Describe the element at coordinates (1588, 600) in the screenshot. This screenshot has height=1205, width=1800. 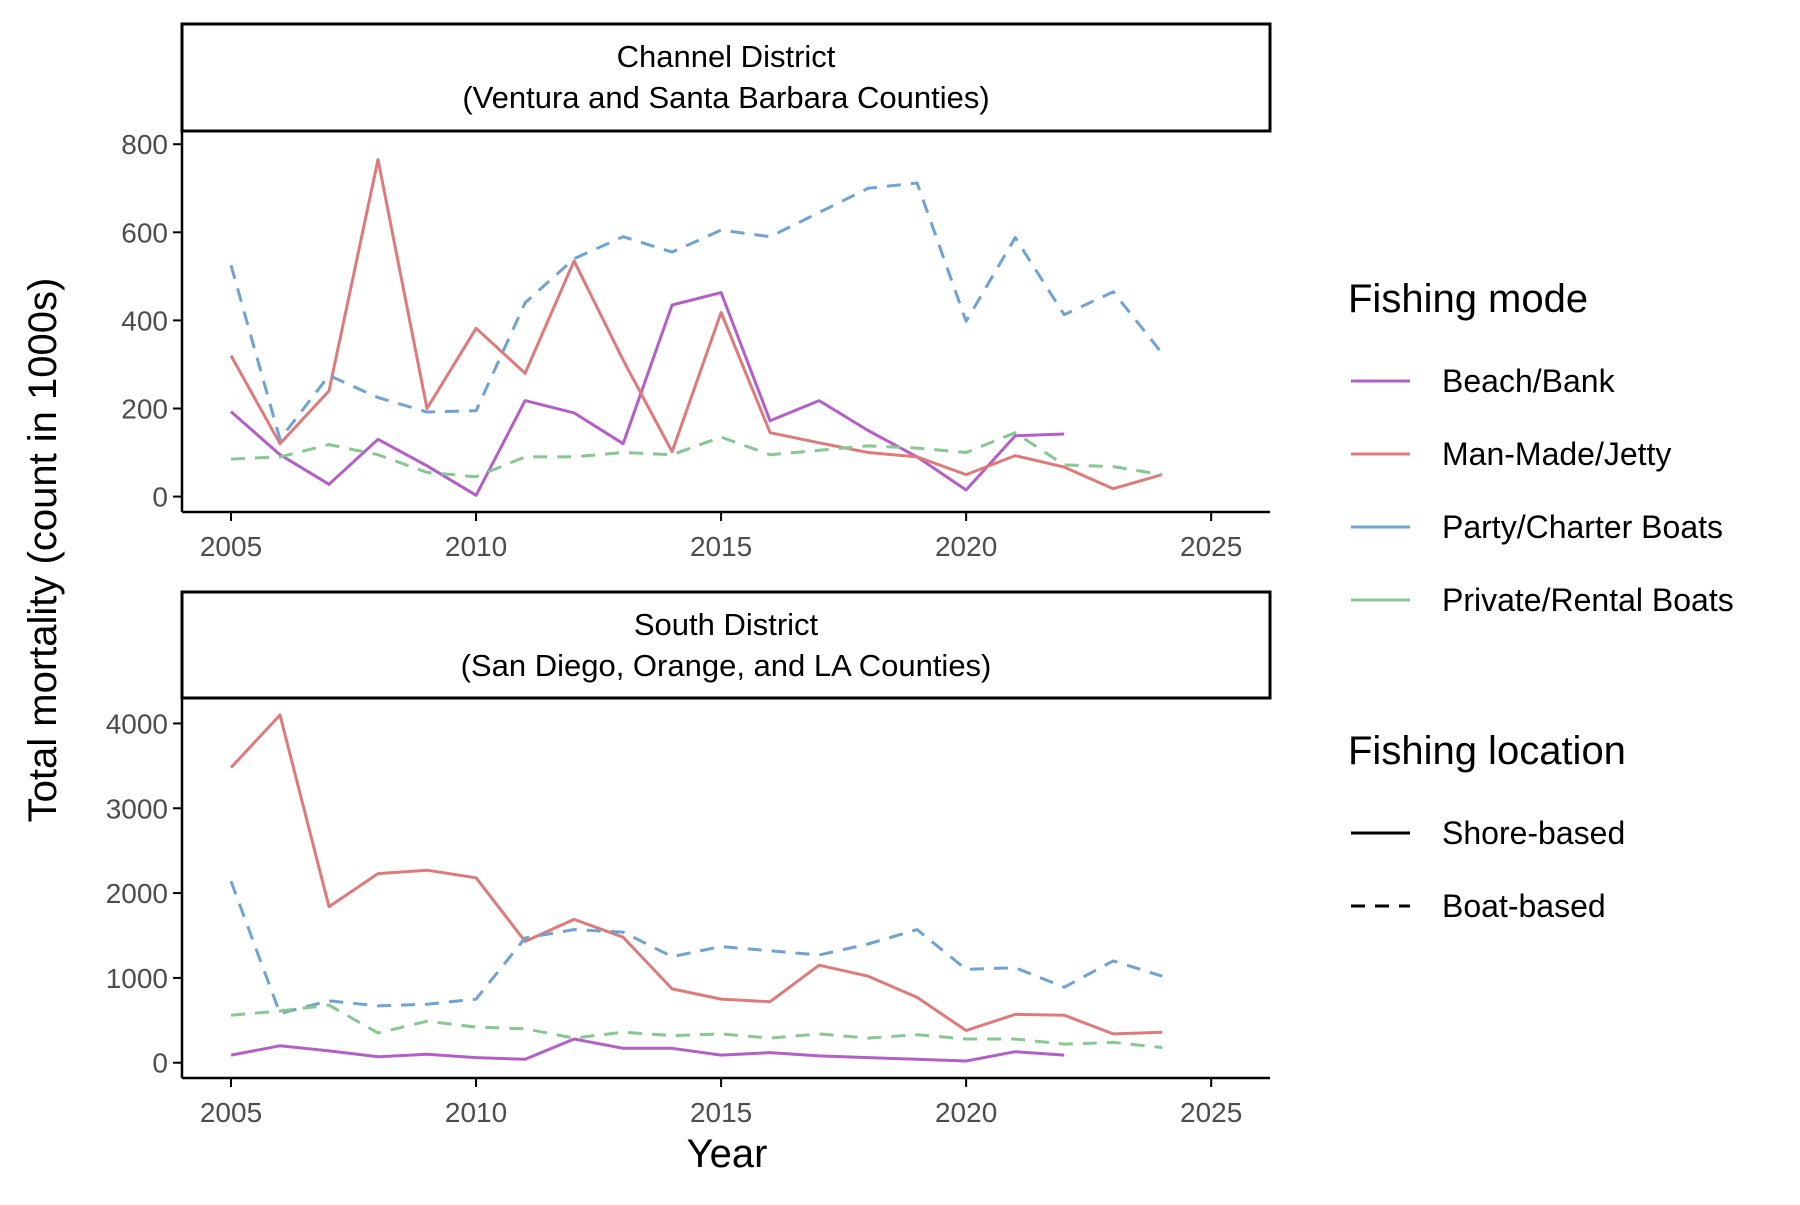
I see `legend-mode-label: Private/Rental Boats` at that location.